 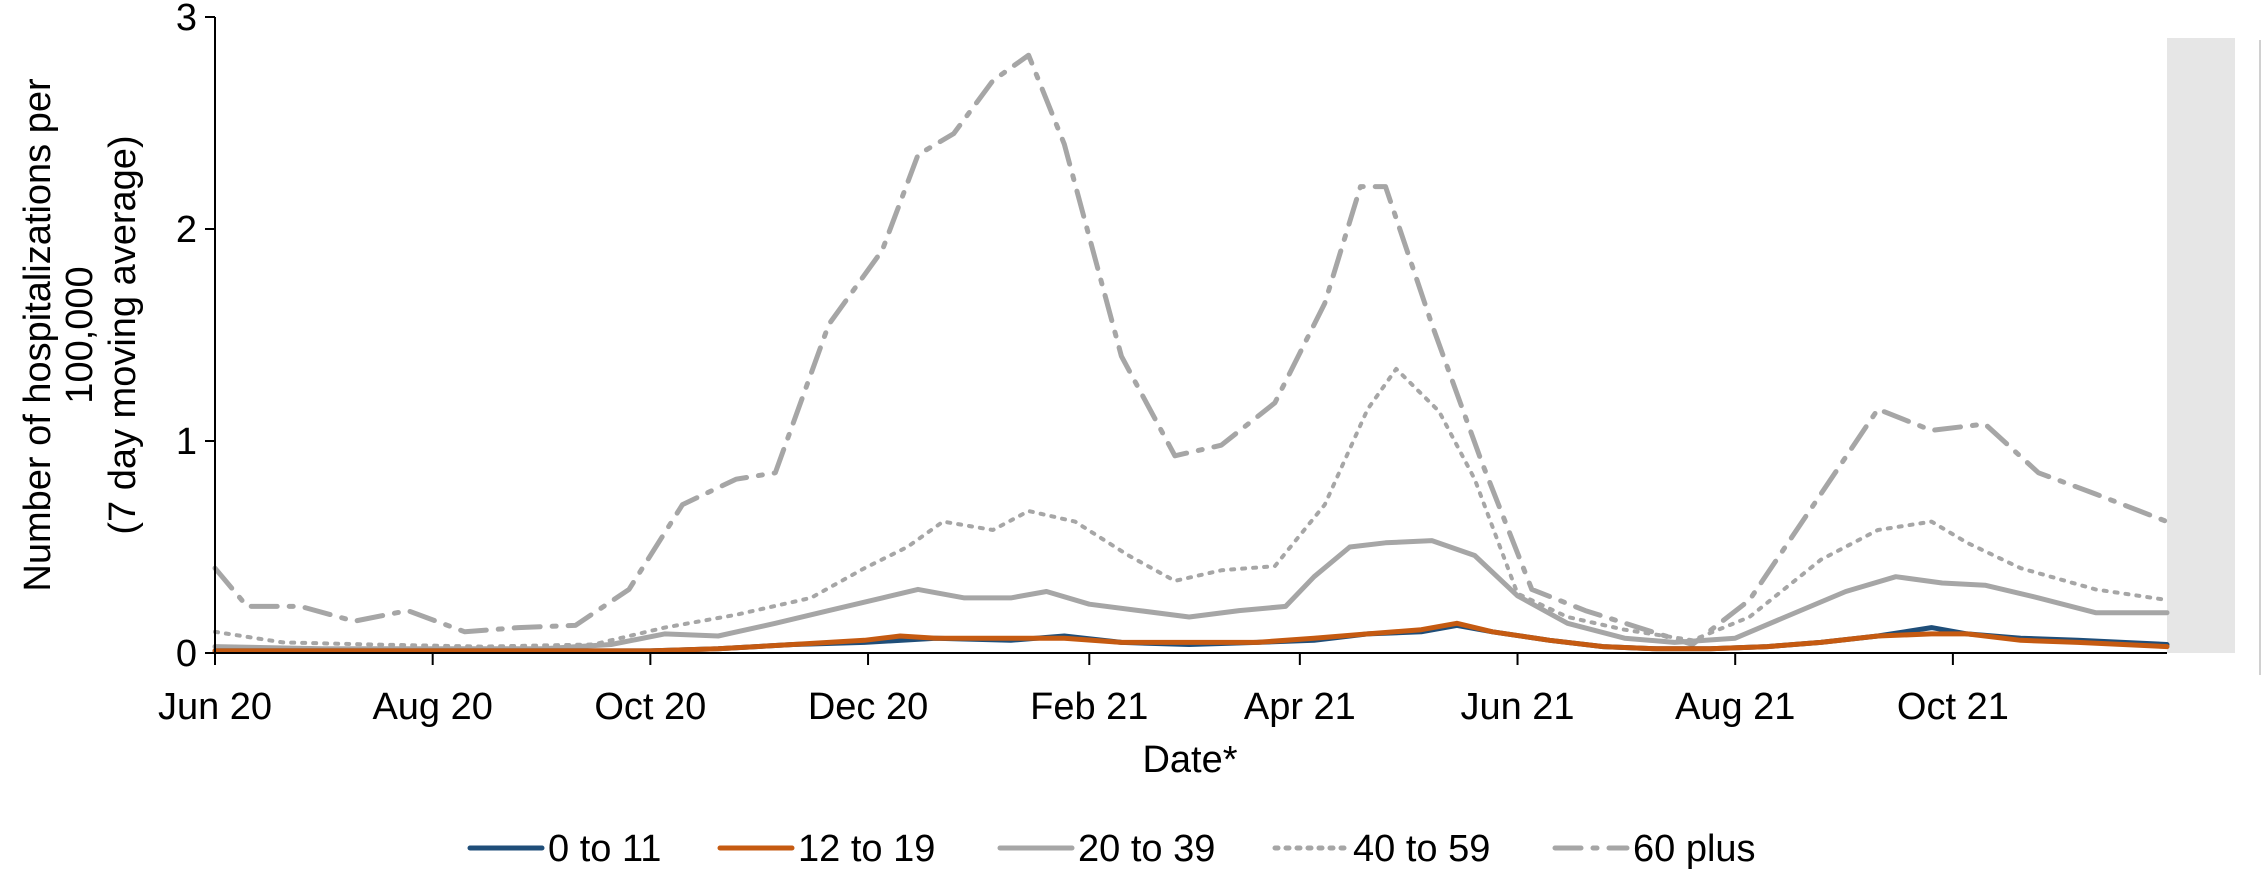 I want to click on y-tick-label: 0, so click(x=186, y=654).